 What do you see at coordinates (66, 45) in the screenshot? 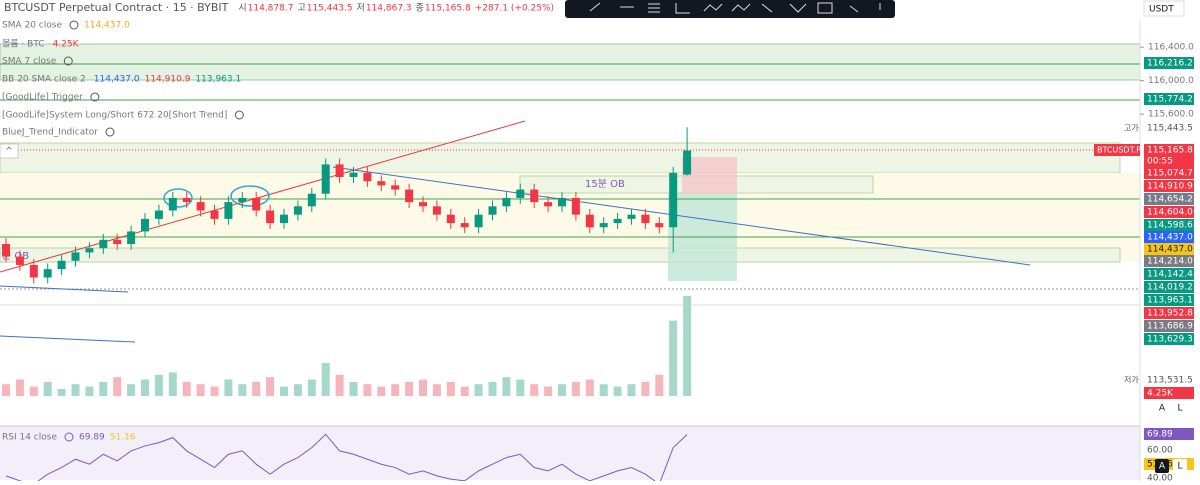
I see `indicator-value: 4.25K` at bounding box center [66, 45].